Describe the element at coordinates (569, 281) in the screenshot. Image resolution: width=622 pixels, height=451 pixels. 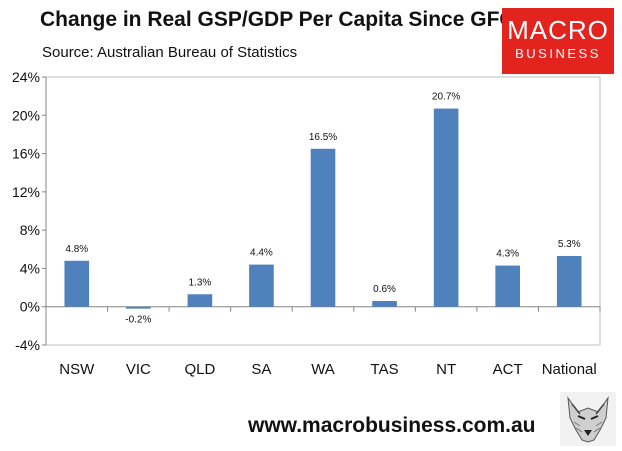
I see `bar-national` at that location.